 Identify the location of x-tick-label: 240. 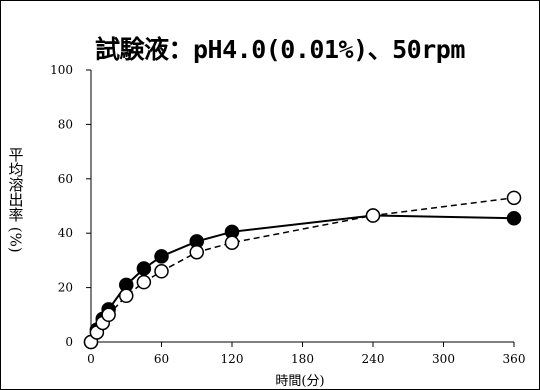
(373, 359).